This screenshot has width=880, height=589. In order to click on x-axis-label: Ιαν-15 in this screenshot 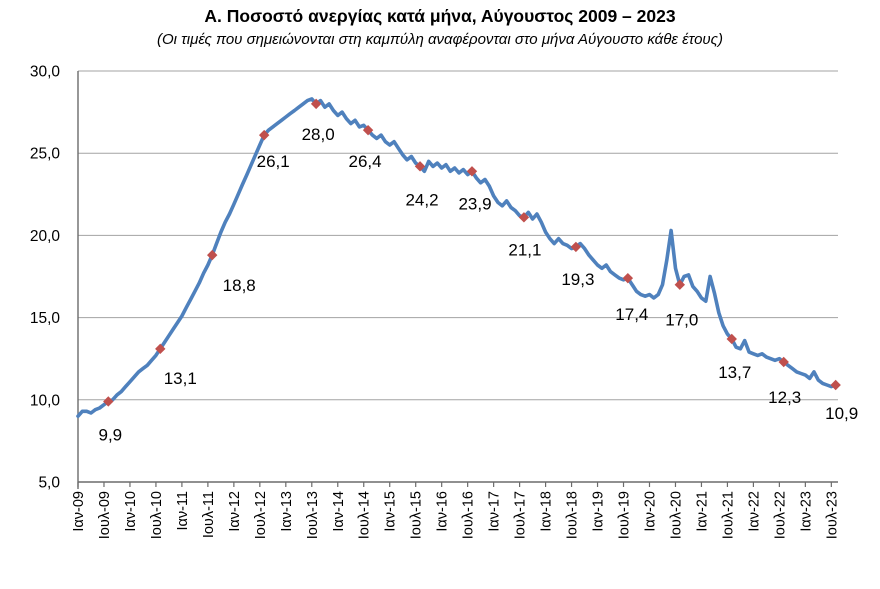, I will do `click(391, 511)`.